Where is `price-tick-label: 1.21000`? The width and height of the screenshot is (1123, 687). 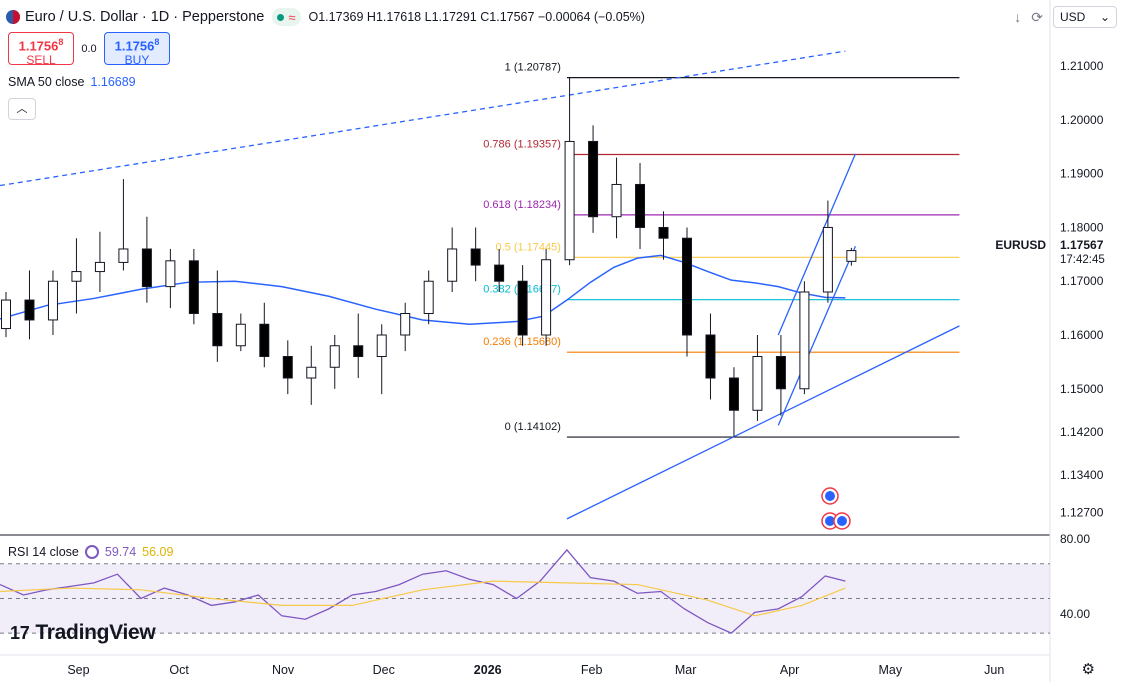 price-tick-label: 1.21000 is located at coordinates (1082, 66).